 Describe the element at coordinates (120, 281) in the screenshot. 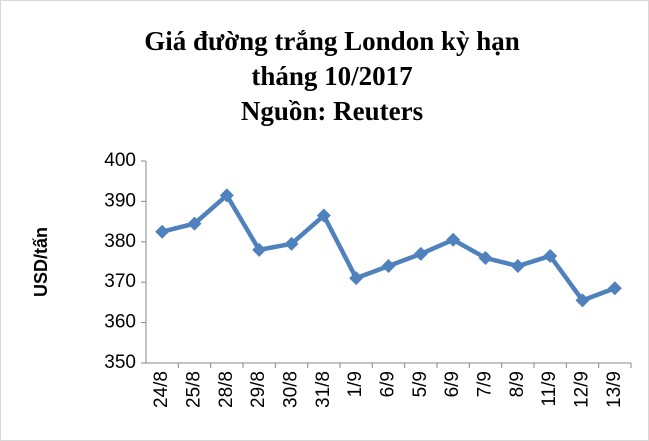

I see `y-tick-label: 370` at that location.